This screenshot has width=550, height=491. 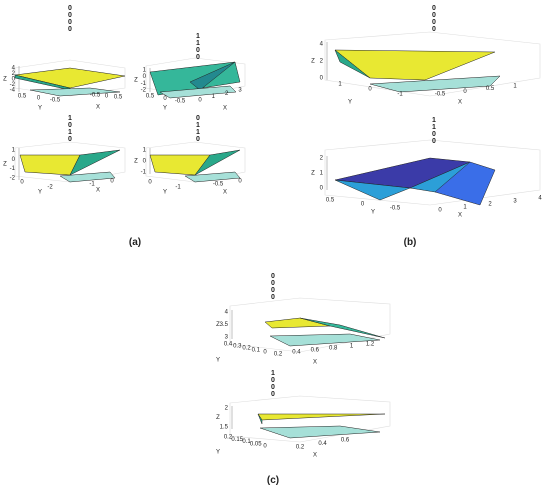 I want to click on panel-caption: (a), so click(x=135, y=242).